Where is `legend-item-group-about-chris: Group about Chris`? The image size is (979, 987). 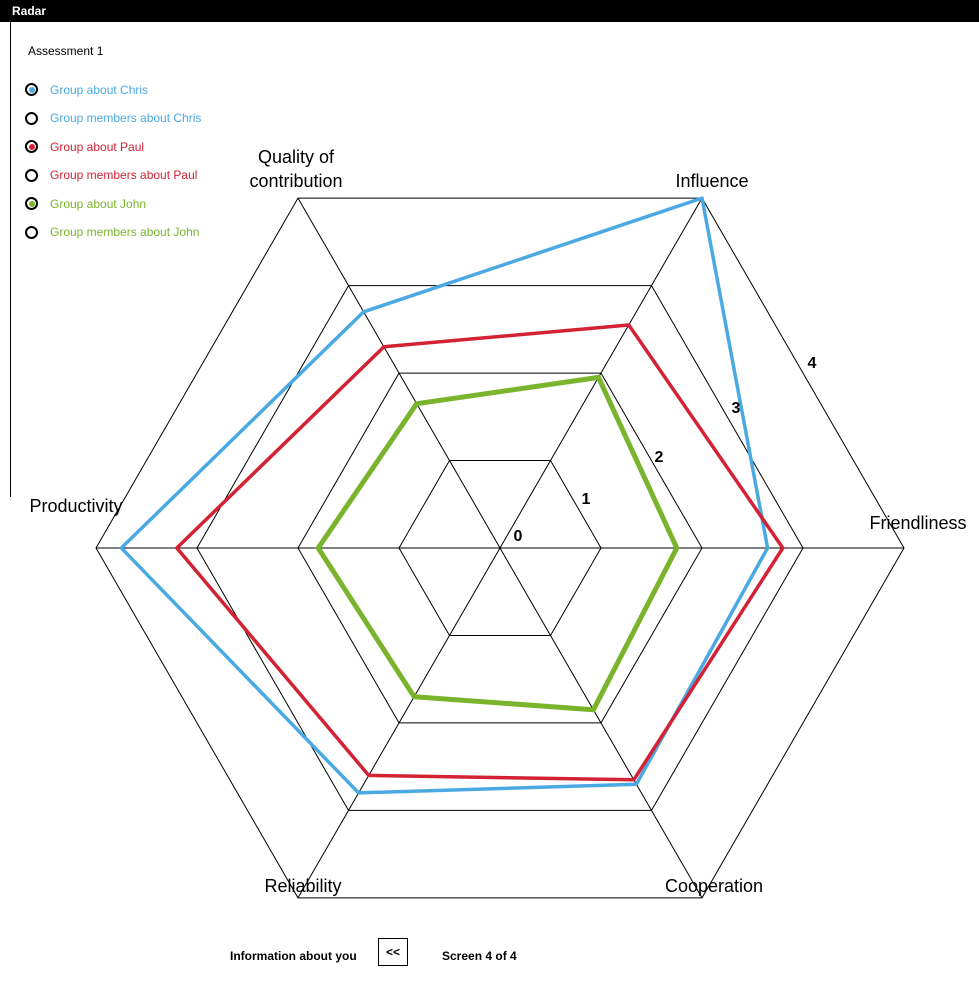 legend-item-group-about-chris: Group about Chris is located at coordinates (113, 89).